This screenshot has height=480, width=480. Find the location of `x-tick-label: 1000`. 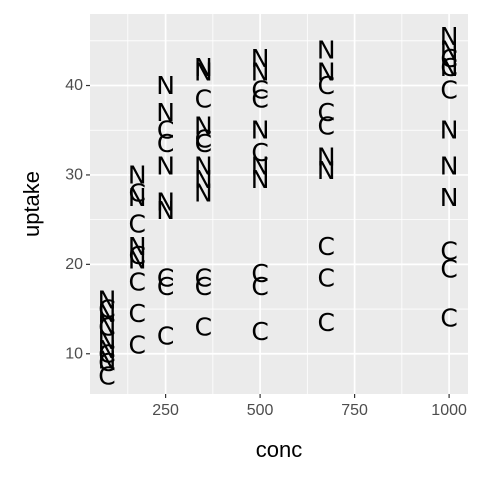

x-tick-label: 1000 is located at coordinates (449, 410).